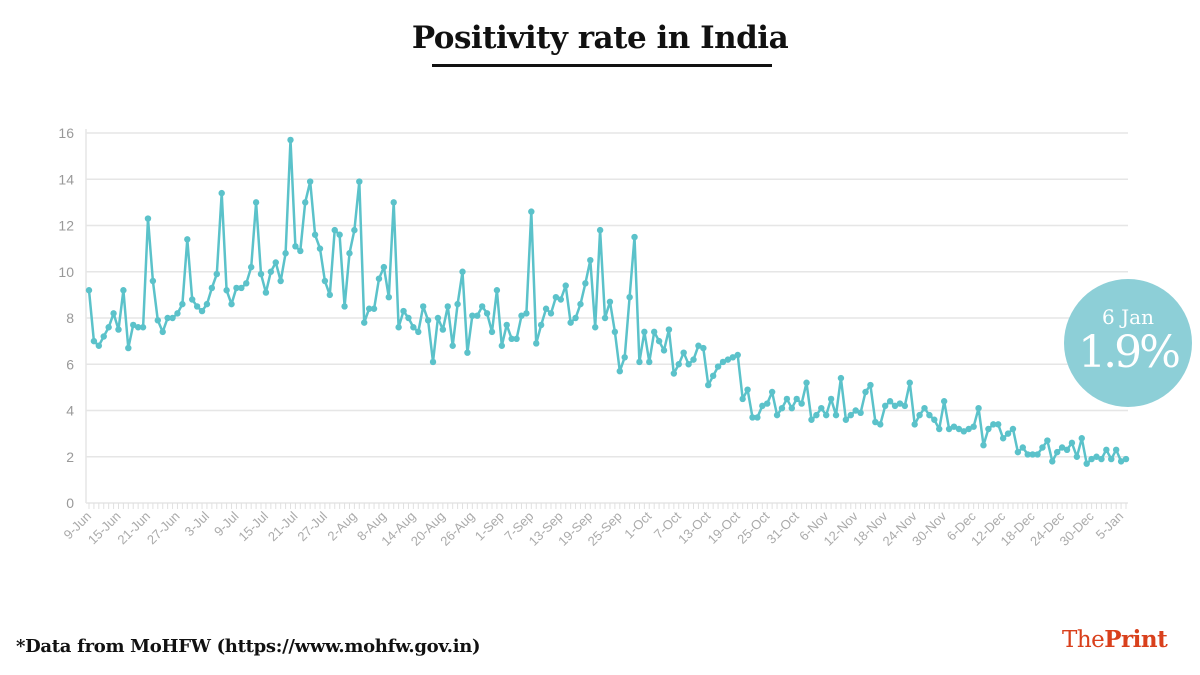  Describe the element at coordinates (163, 528) in the screenshot. I see `x-tick-label: 27-Jun` at that location.